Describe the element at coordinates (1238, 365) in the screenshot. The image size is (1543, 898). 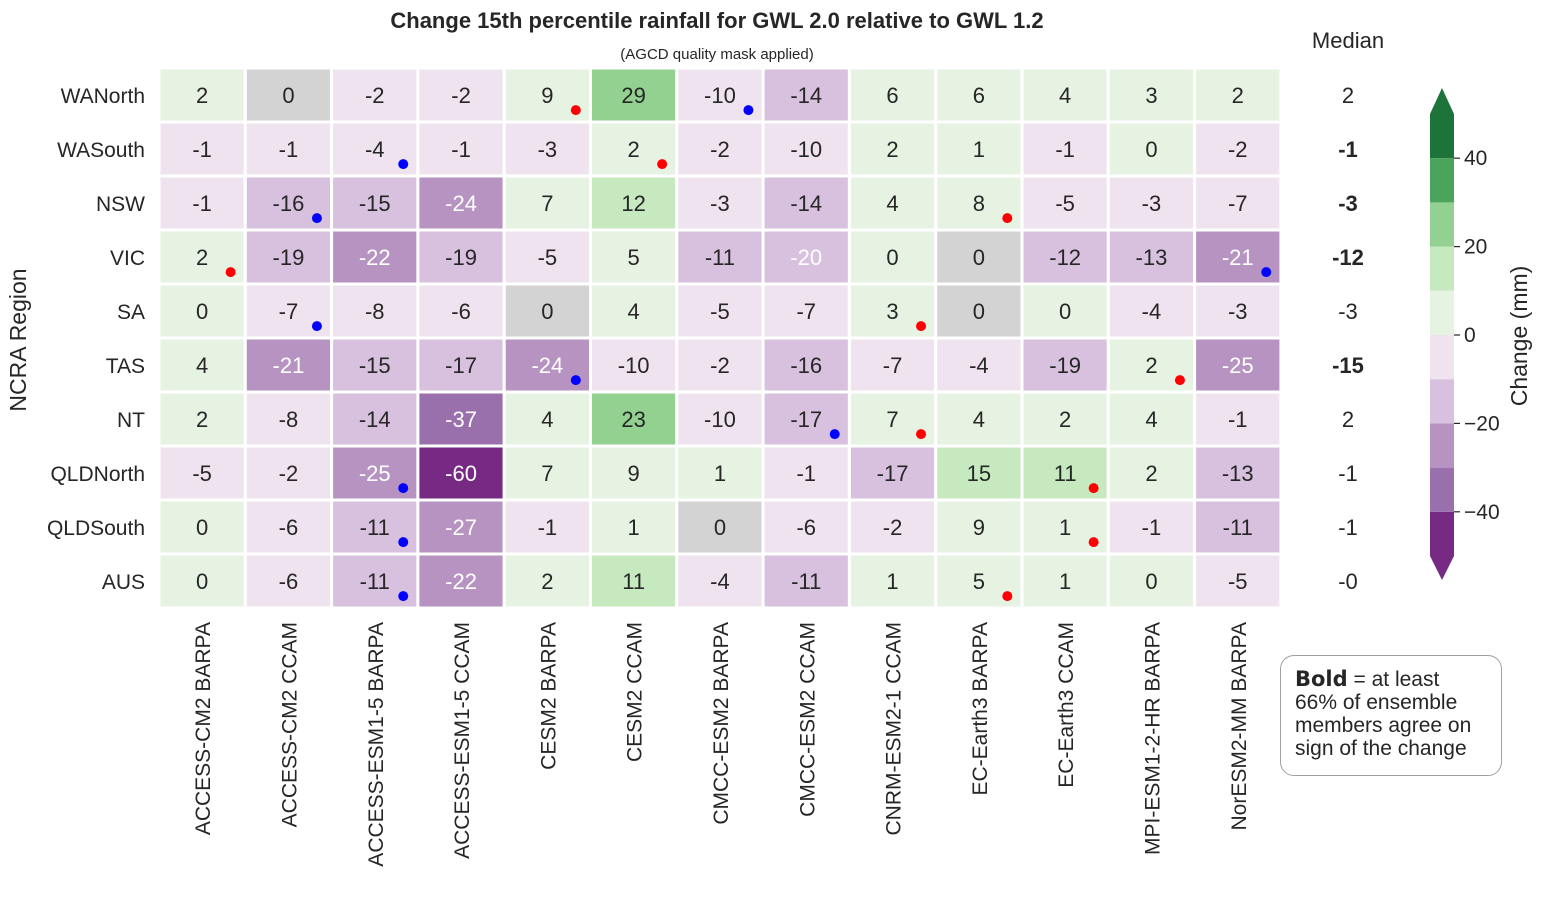
I see `cell-value-5-12: -25` at that location.